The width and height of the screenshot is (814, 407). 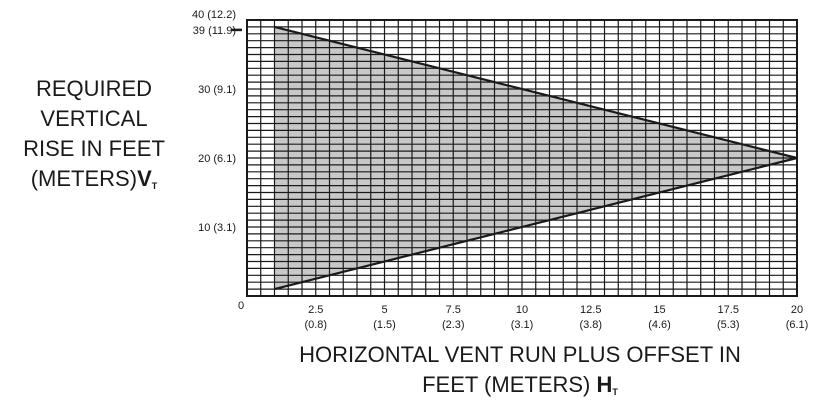 What do you see at coordinates (217, 90) in the screenshot?
I see `y-tick-label: 30 (9.1)` at bounding box center [217, 90].